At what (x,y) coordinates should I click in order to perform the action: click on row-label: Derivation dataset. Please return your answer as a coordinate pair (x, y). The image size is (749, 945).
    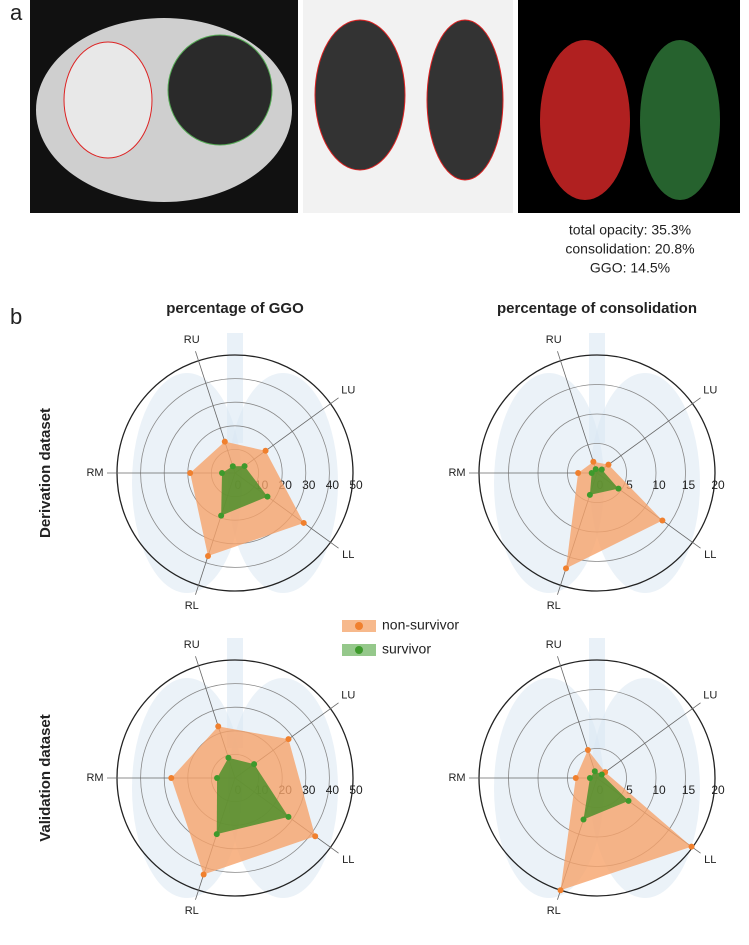
    Looking at the image, I should click on (45, 473).